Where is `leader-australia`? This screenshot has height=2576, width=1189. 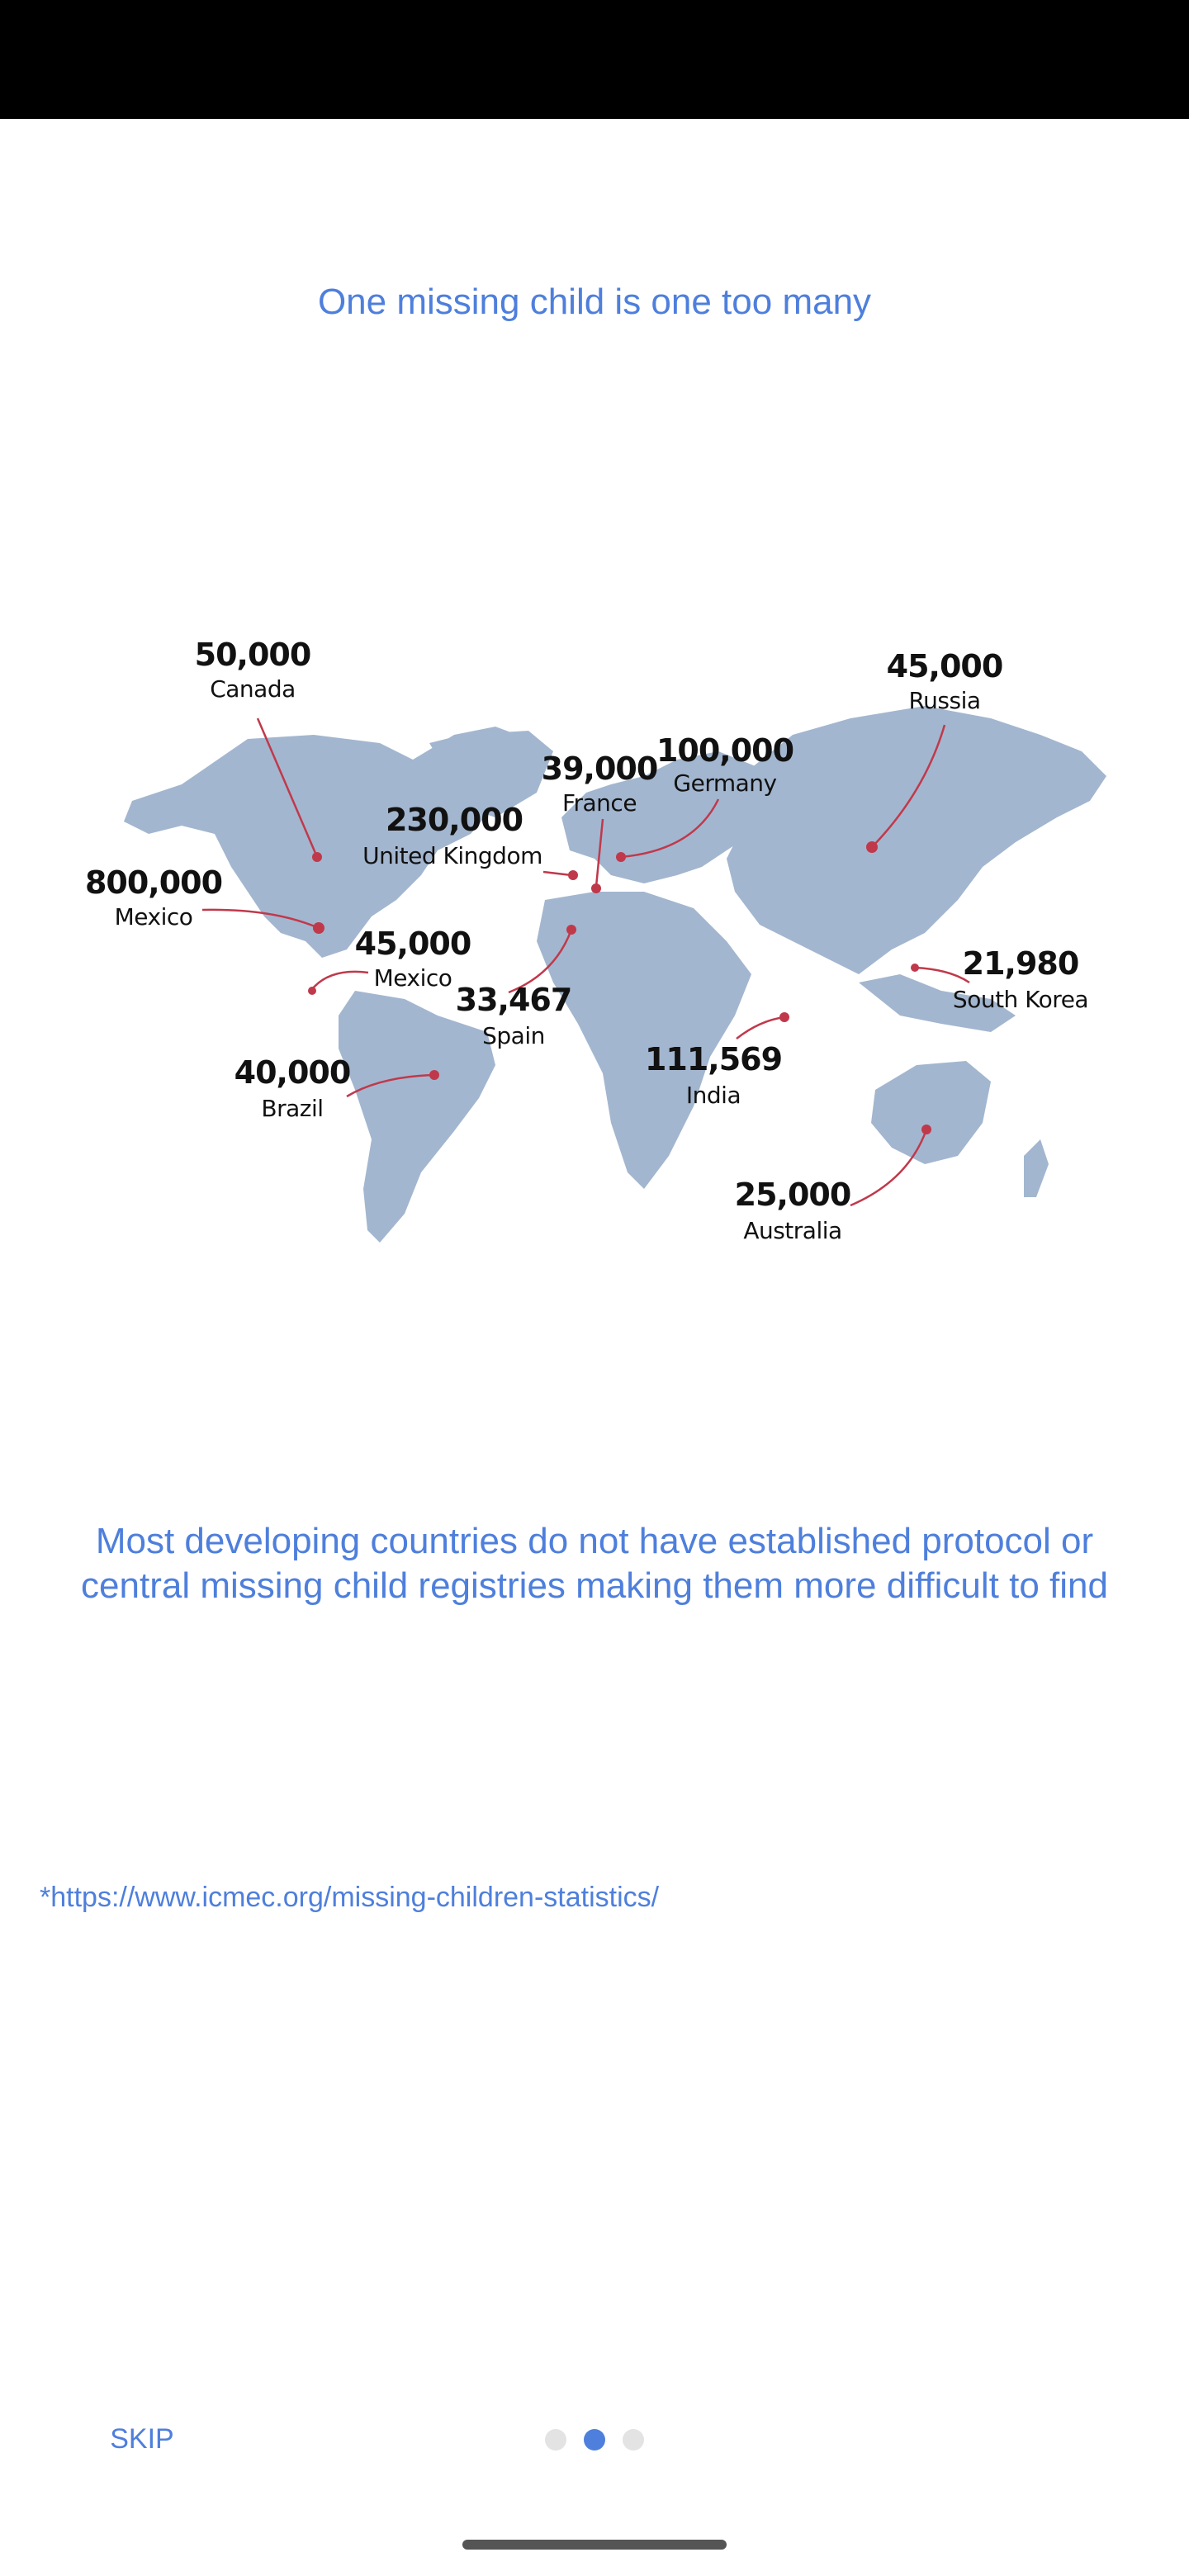
leader-australia is located at coordinates (889, 1168).